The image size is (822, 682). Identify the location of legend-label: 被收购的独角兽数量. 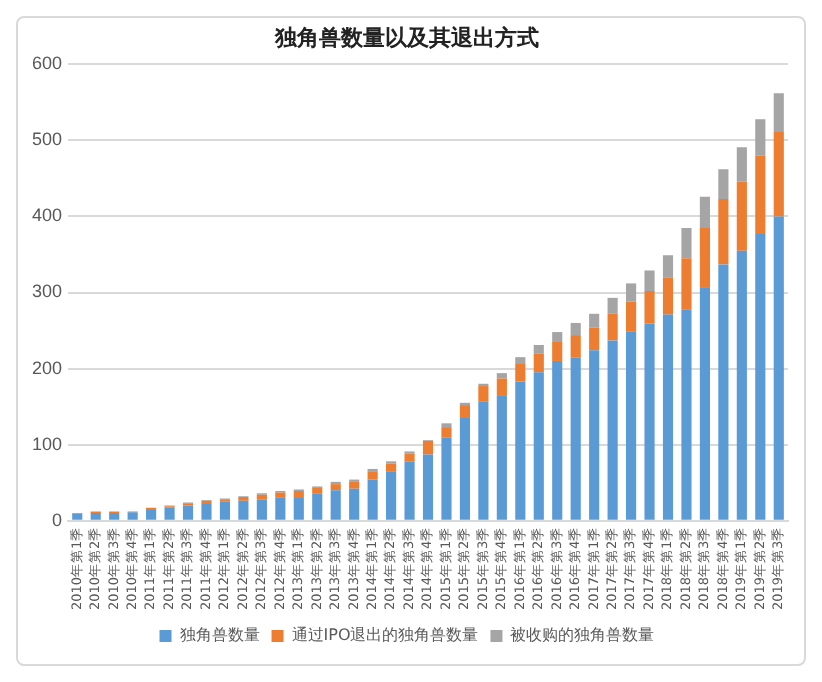
(582, 635).